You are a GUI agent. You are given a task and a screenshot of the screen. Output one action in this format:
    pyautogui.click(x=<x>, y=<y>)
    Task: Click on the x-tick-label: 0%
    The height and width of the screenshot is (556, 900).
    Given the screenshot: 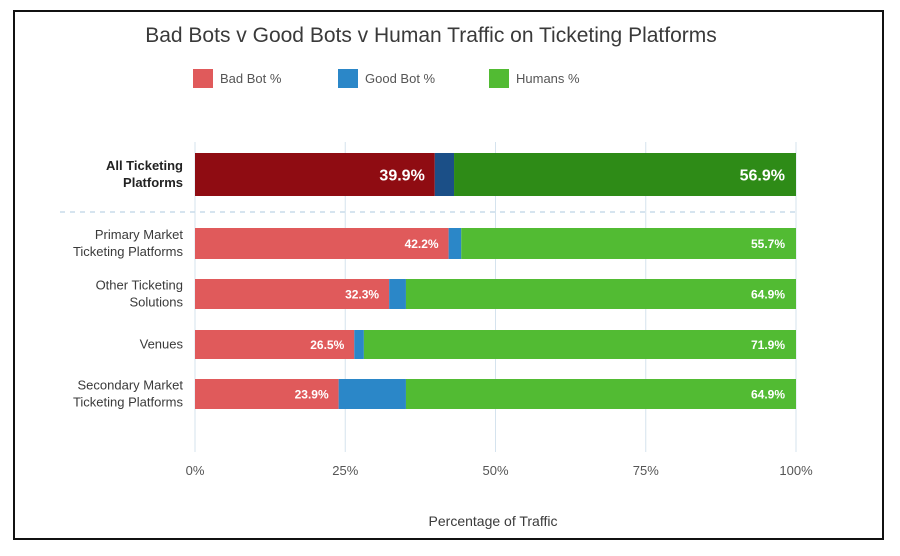 What is the action you would take?
    pyautogui.click(x=195, y=470)
    